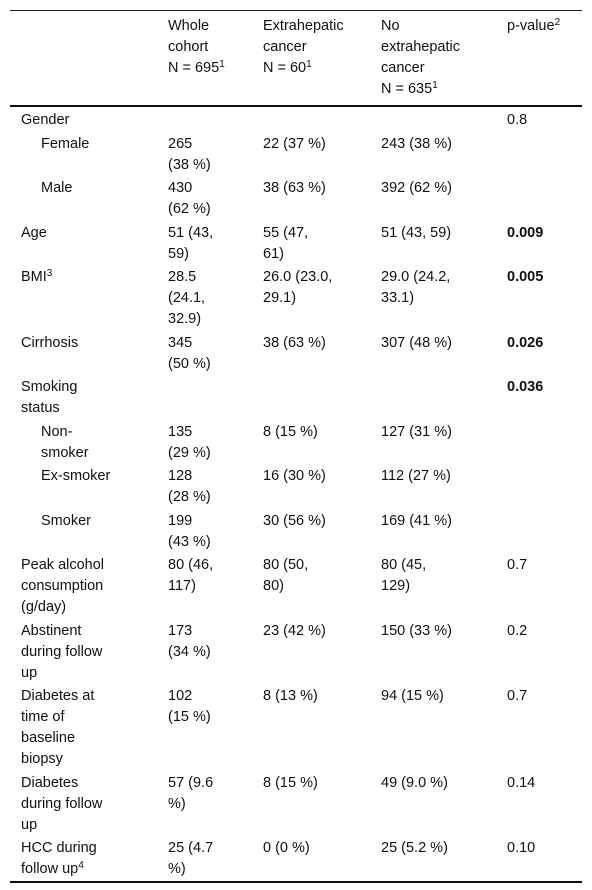  Describe the element at coordinates (89, 233) in the screenshot. I see `label-line: Age` at that location.